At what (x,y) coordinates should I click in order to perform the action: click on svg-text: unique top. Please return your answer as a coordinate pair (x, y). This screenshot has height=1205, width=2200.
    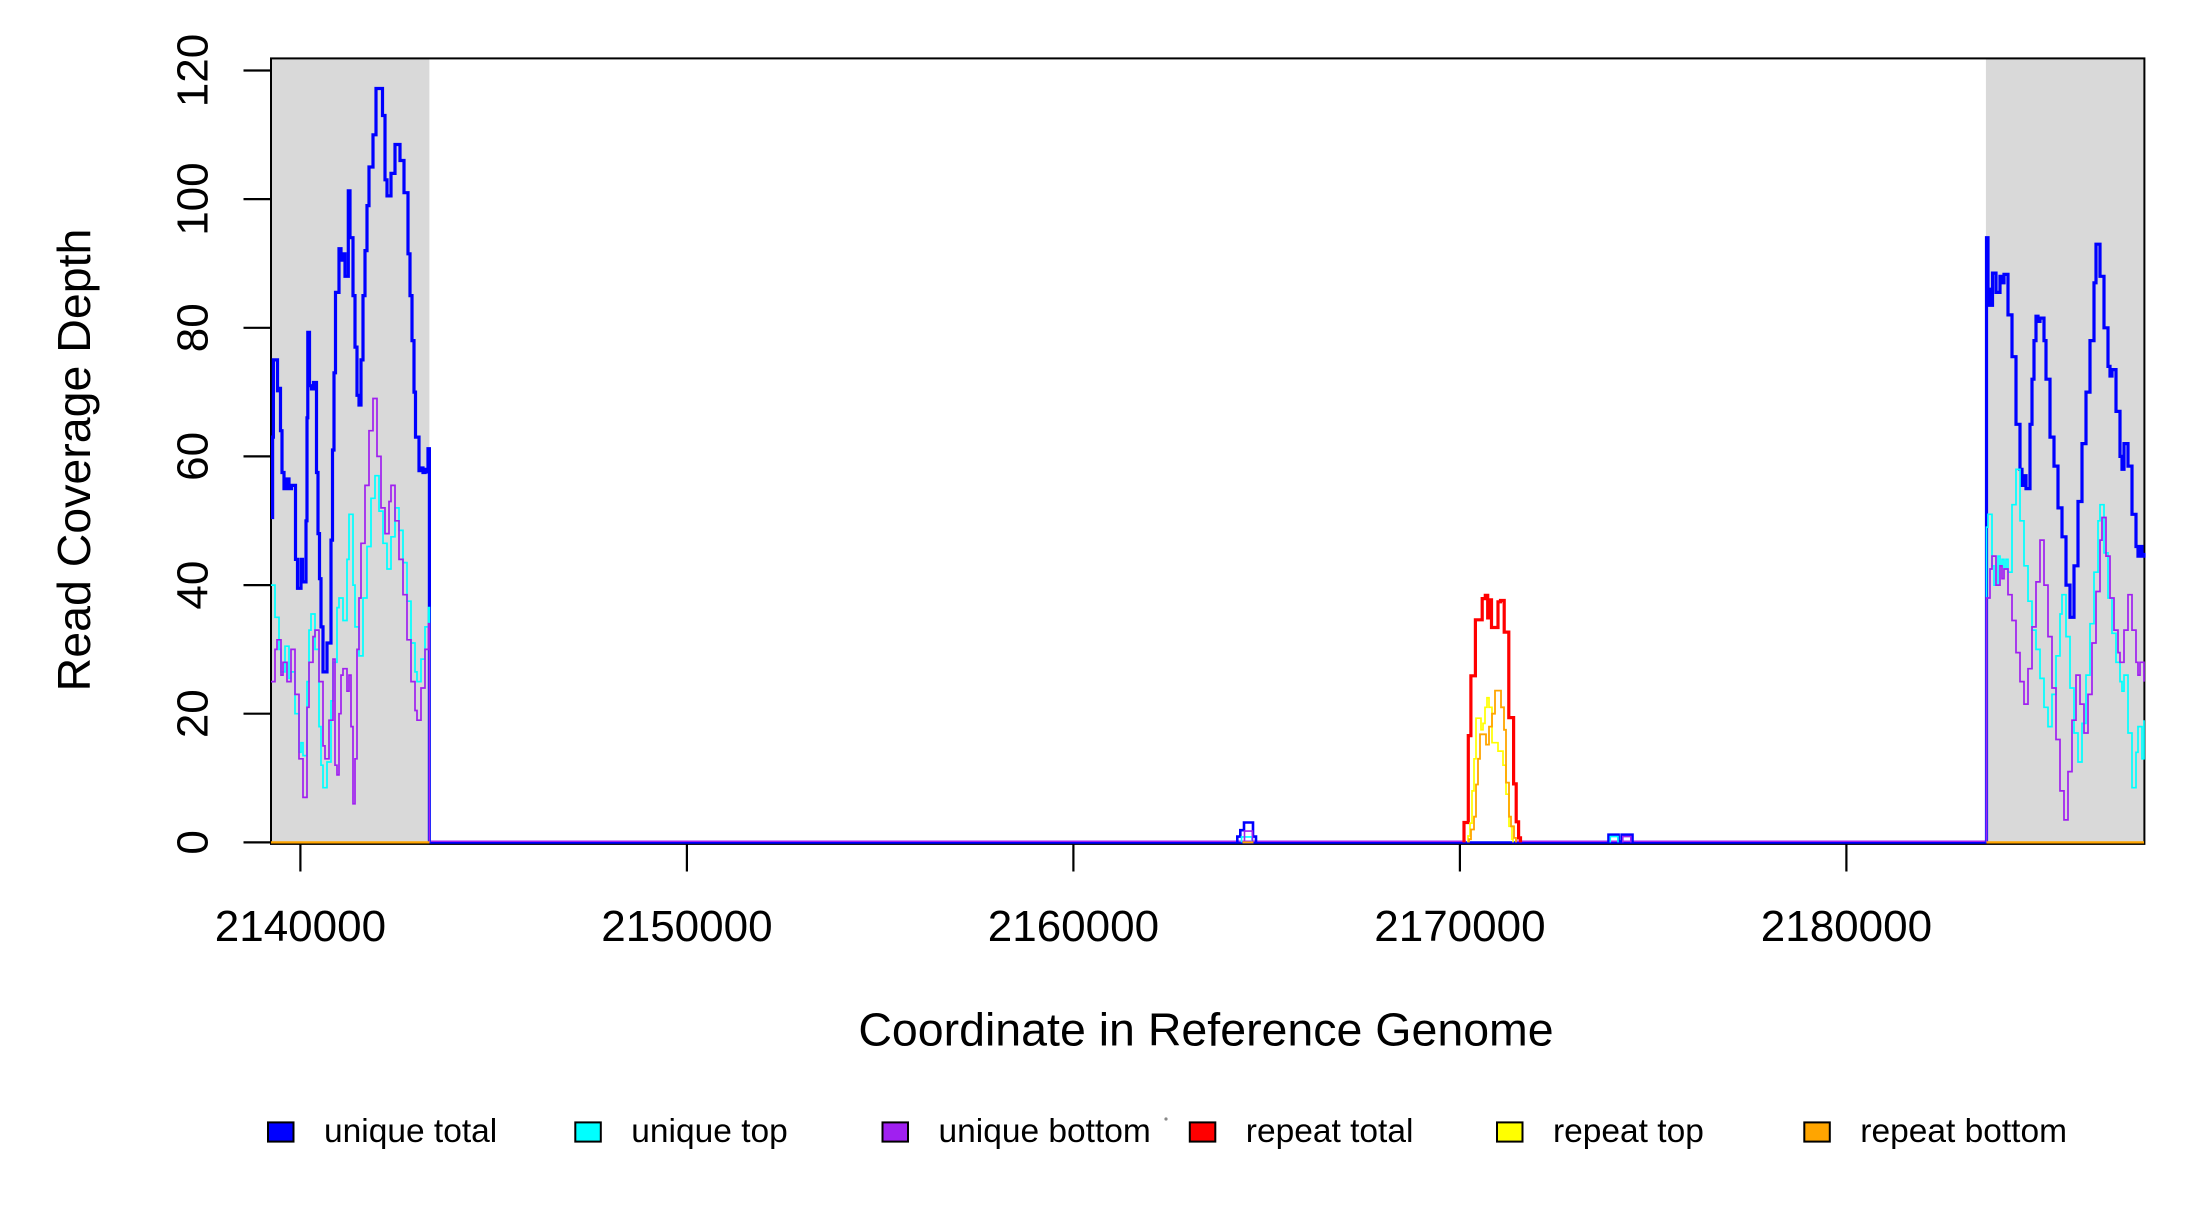
    Looking at the image, I should click on (709, 1131).